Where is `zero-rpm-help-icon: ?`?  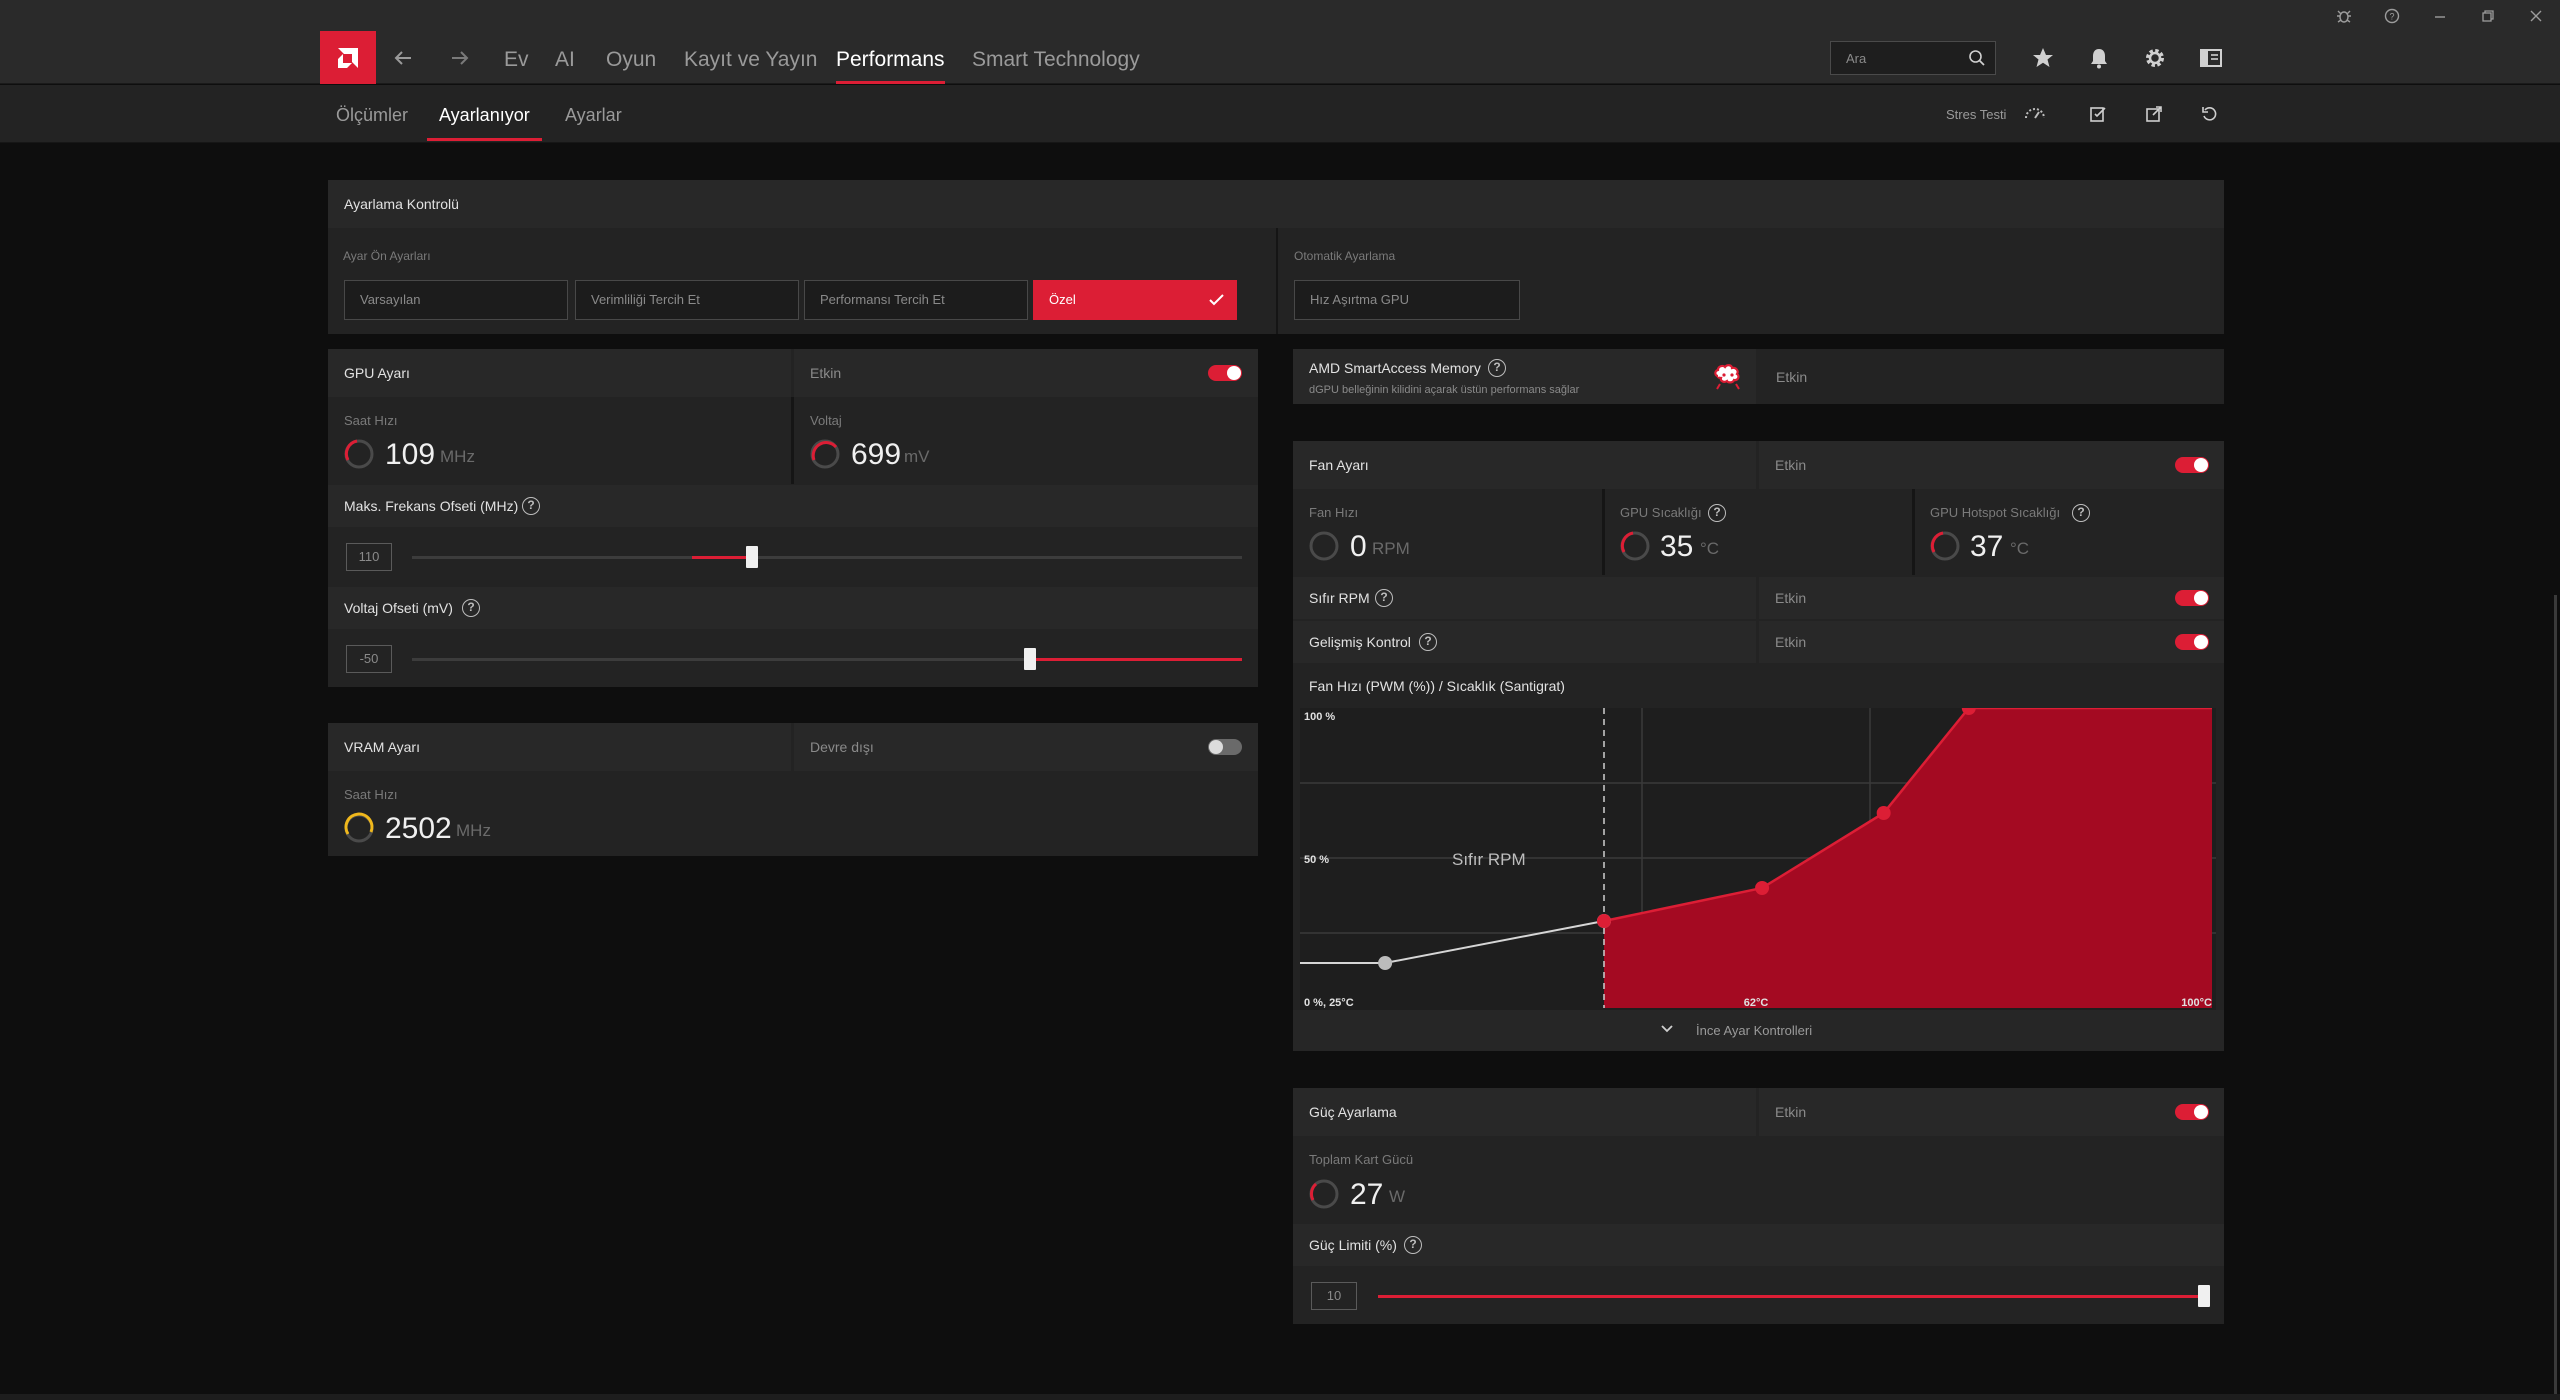 zero-rpm-help-icon: ? is located at coordinates (1384, 598).